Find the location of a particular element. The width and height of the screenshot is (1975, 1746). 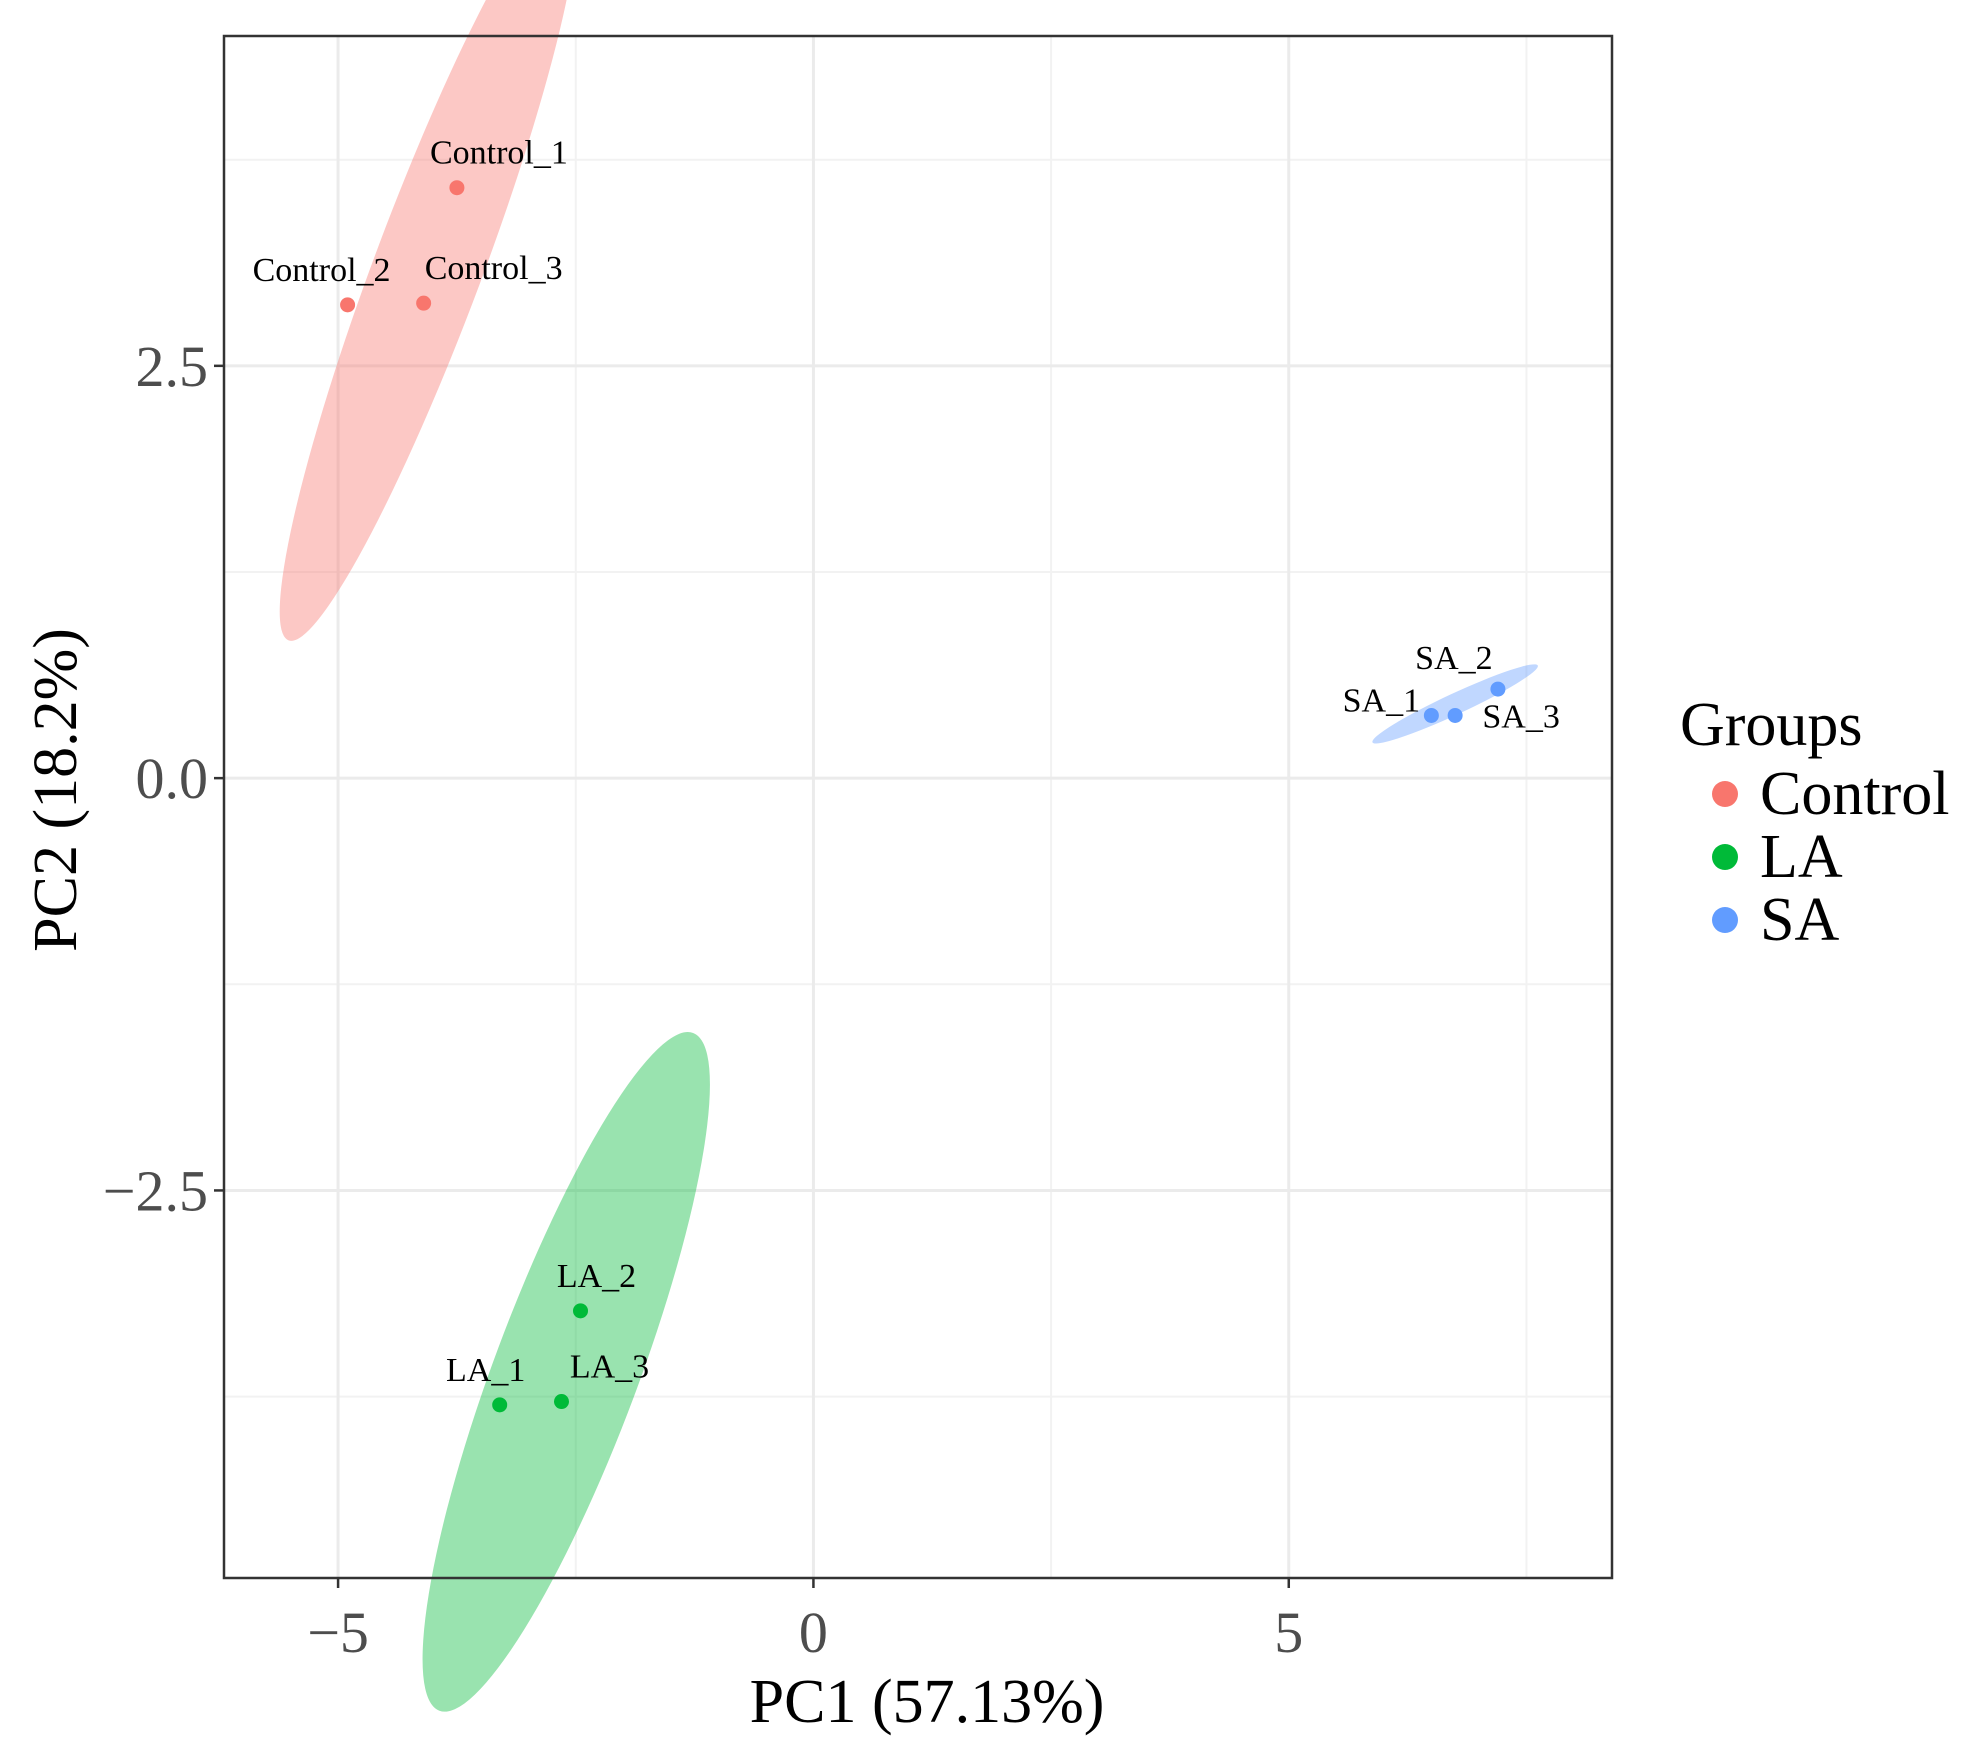

point-label: Control_3 is located at coordinates (494, 268).